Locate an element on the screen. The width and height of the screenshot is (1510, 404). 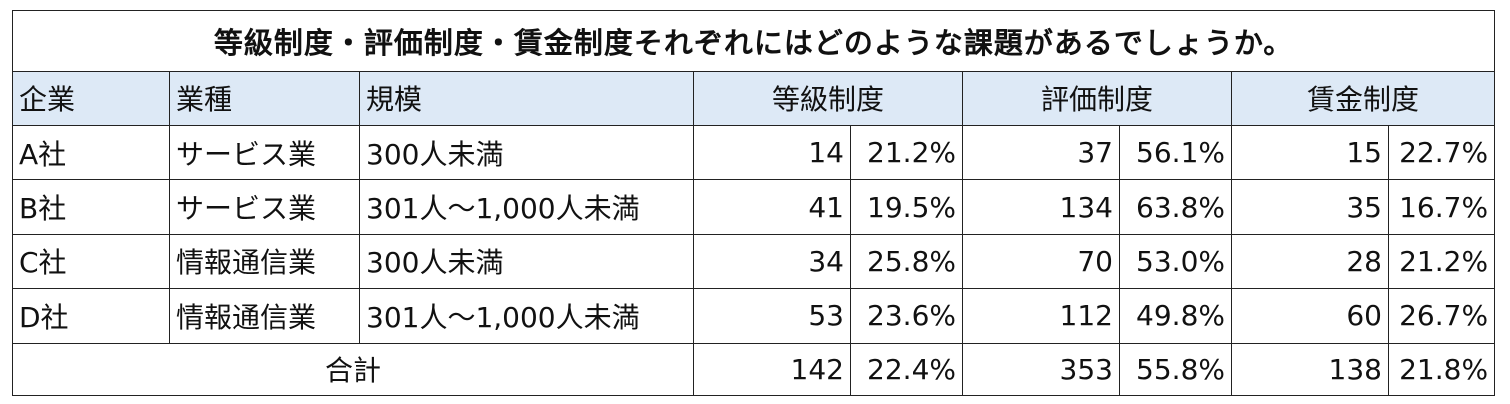
total-row: 合計 142 22.4% 353 55.8% 138 21.8% is located at coordinates (754, 369).